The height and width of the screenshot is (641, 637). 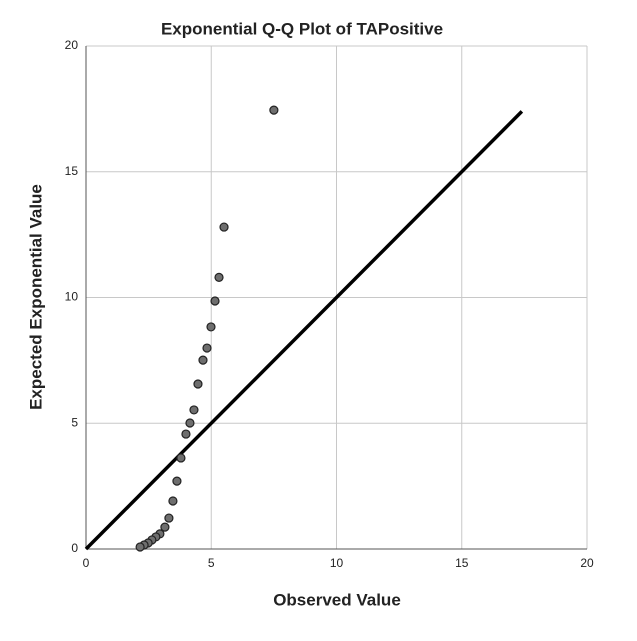 What do you see at coordinates (72, 297) in the screenshot?
I see `y-tick-label: 10` at bounding box center [72, 297].